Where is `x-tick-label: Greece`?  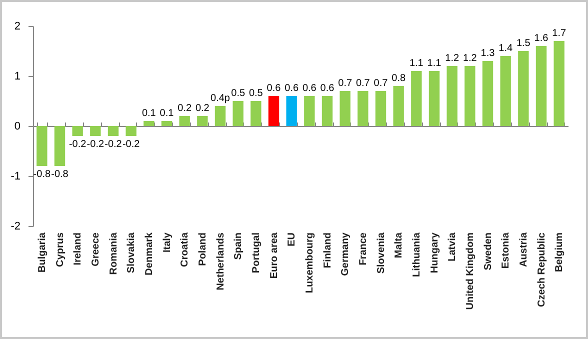 x-tick-label: Greece is located at coordinates (96, 249).